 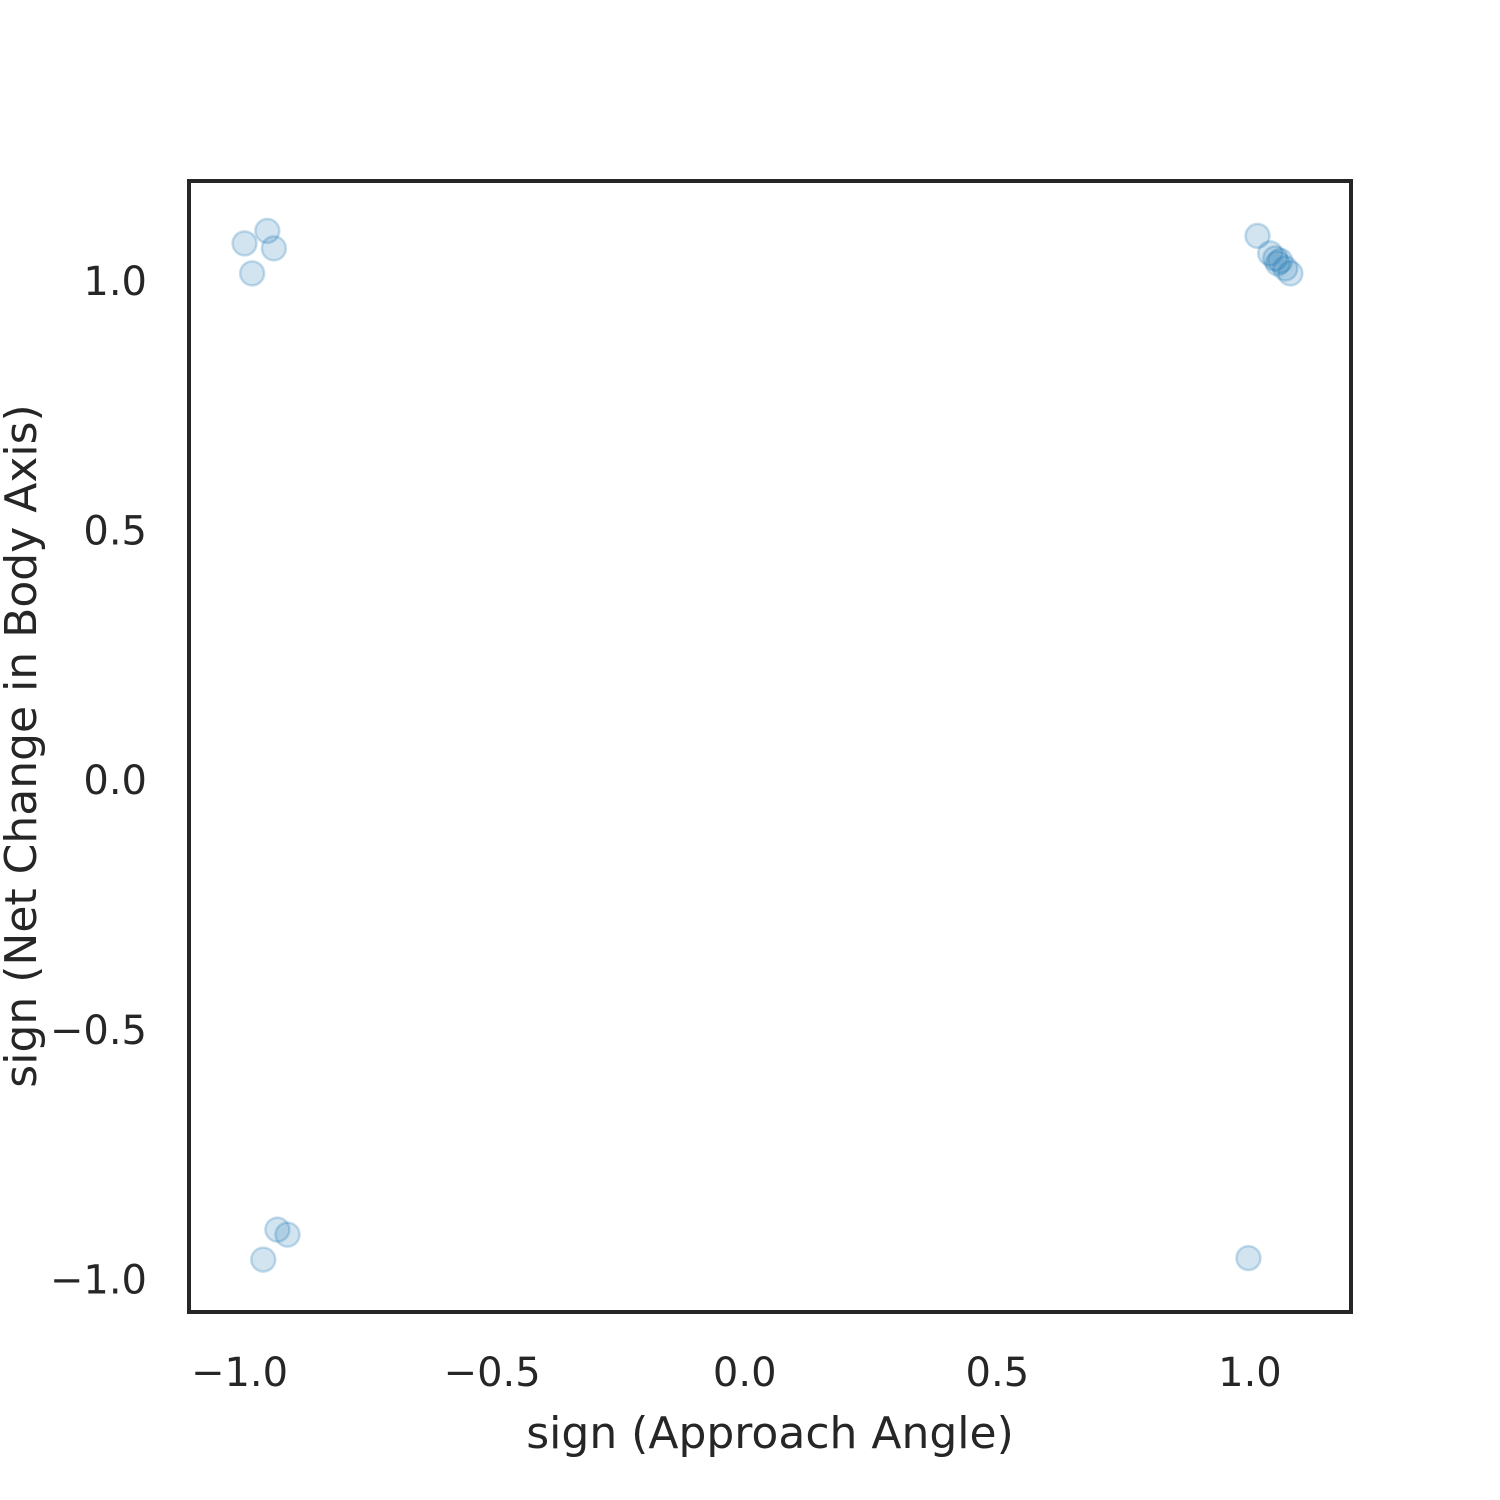 I want to click on x-axis-label: sign (Approach Angle), so click(x=770, y=1433).